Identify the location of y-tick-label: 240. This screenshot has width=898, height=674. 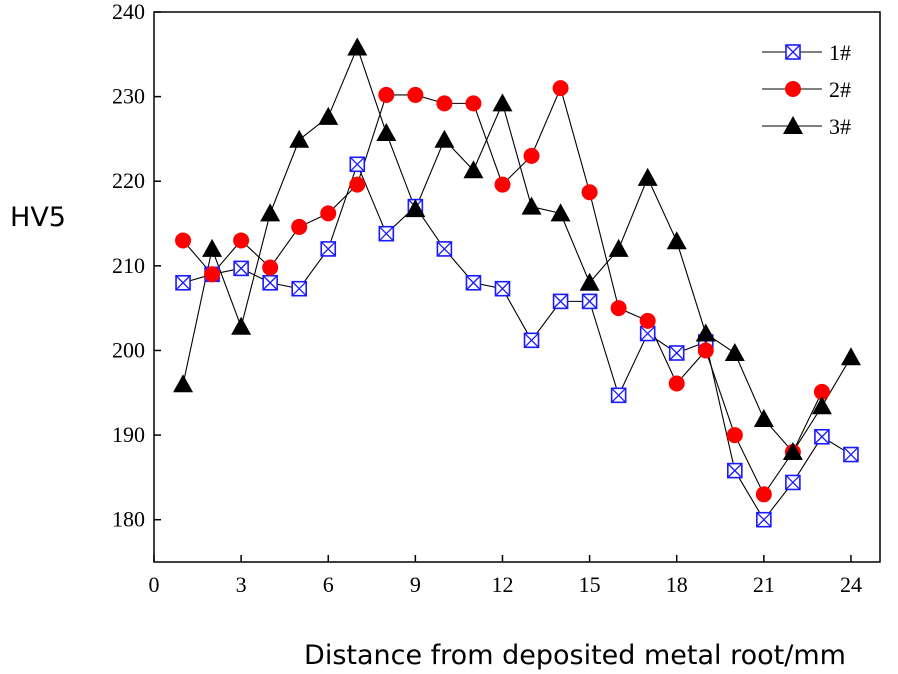
(128, 12).